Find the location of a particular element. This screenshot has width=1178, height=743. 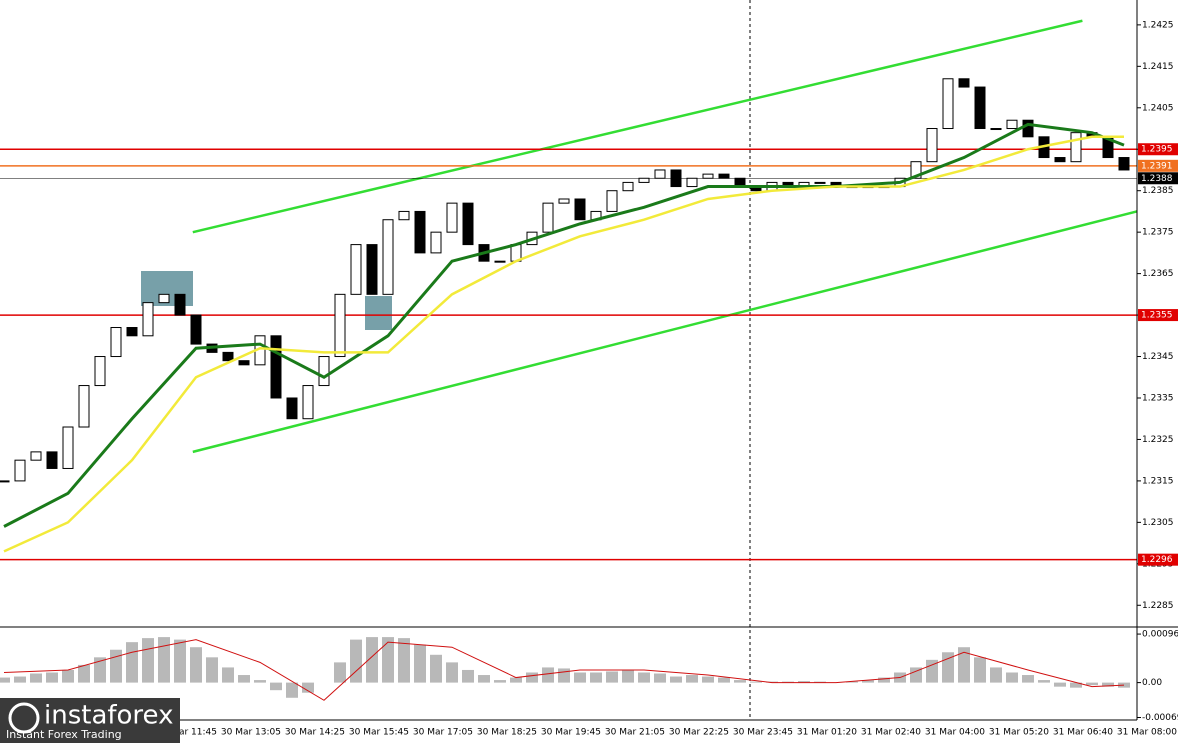

logo-tagline: Instant Forex Trading is located at coordinates (64, 734).